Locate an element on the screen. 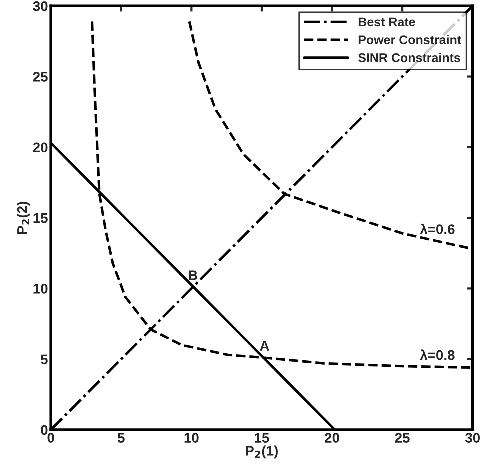 Image resolution: width=482 pixels, height=472 pixels. x-tick-label: 30 is located at coordinates (472, 438).